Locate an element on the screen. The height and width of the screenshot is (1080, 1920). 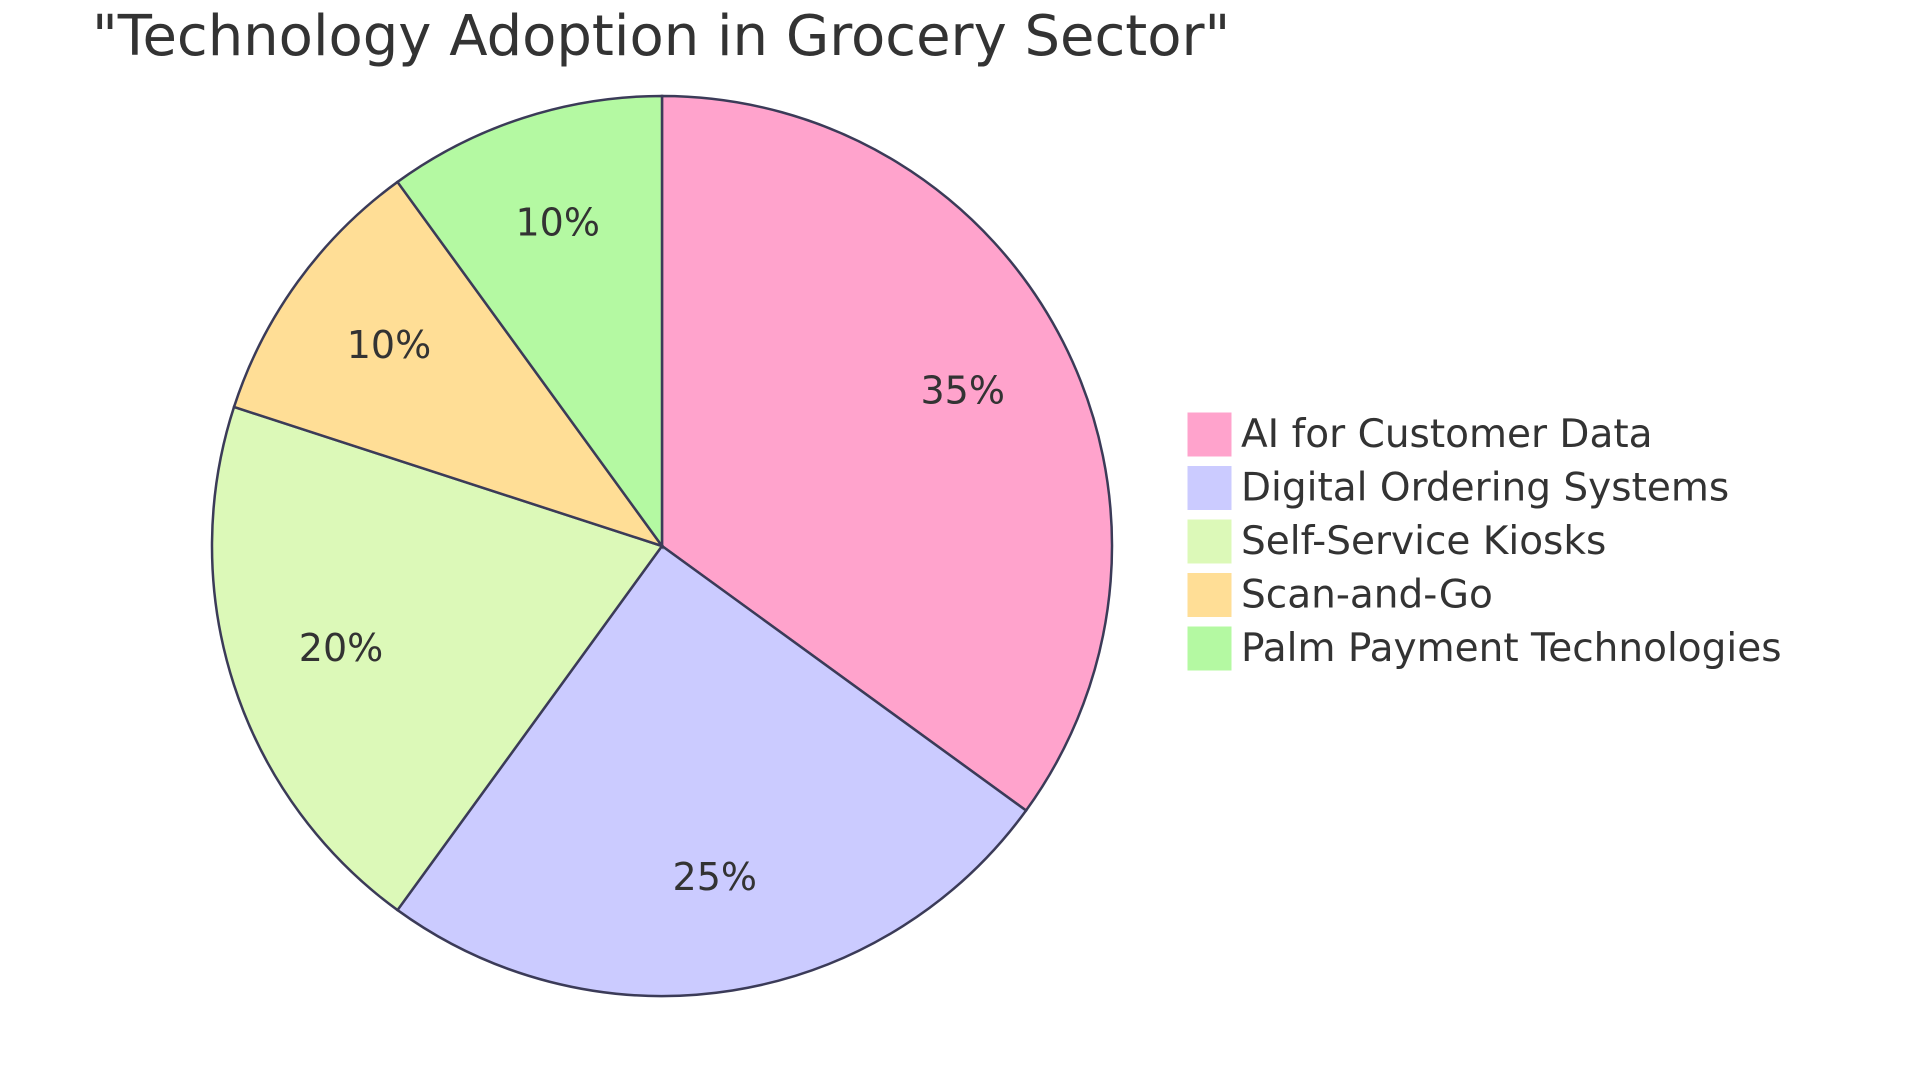
value-label: 20% is located at coordinates (341, 648).